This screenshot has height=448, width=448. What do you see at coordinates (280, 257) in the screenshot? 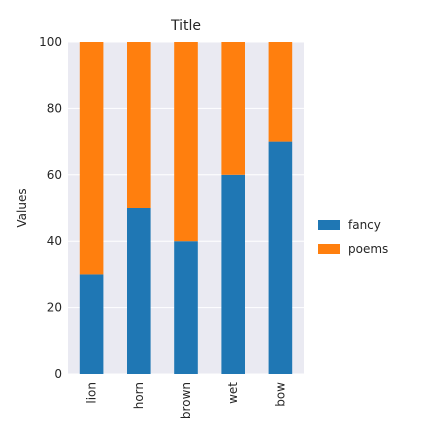
I see `bar-fancy-bow` at bounding box center [280, 257].